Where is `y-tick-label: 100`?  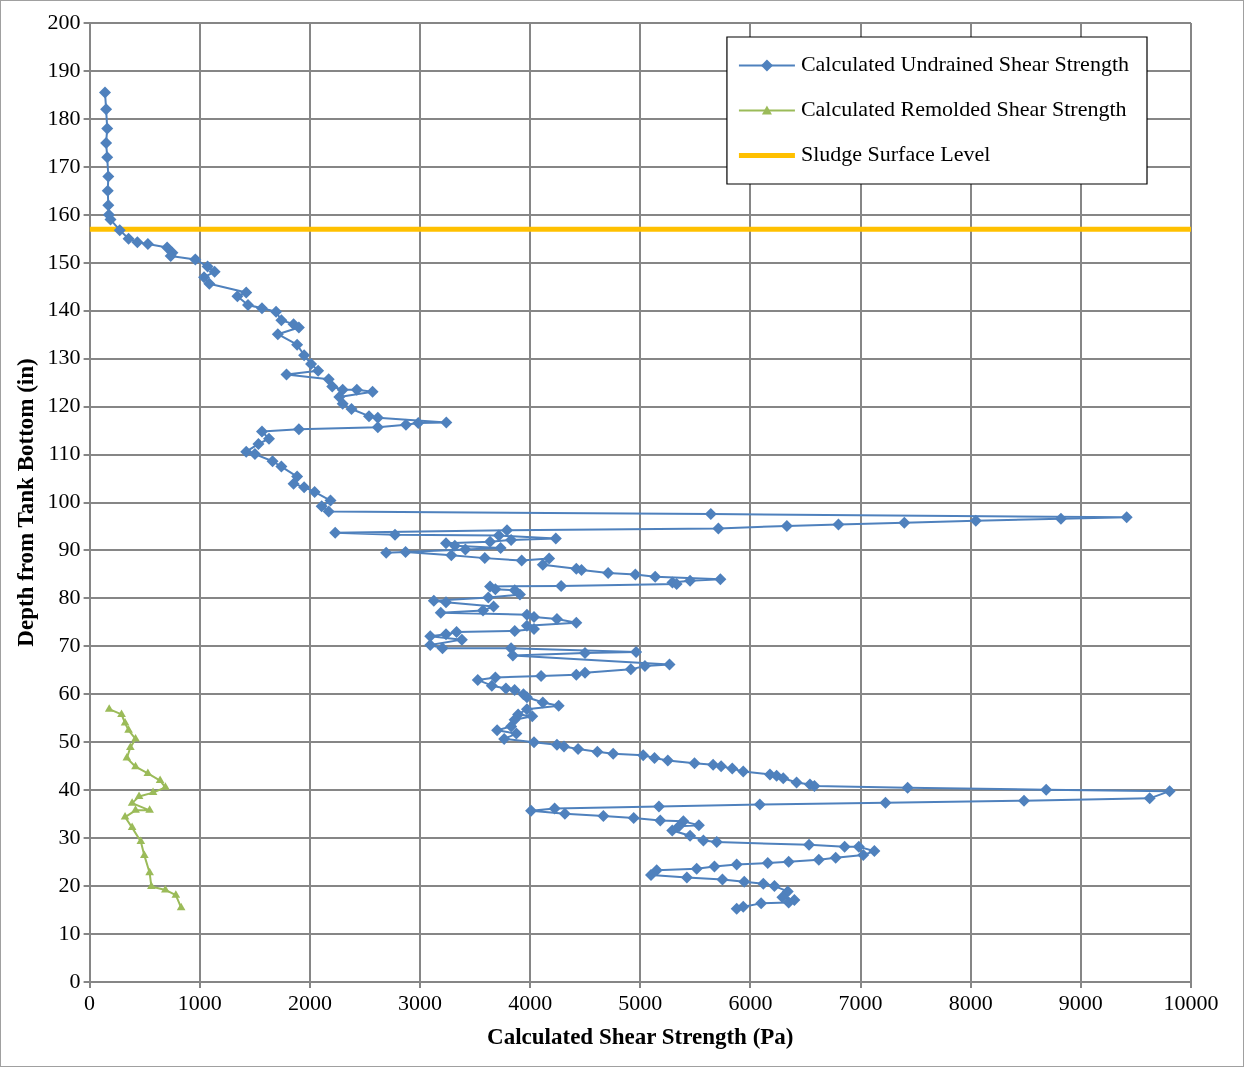
y-tick-label: 100 is located at coordinates (64, 501).